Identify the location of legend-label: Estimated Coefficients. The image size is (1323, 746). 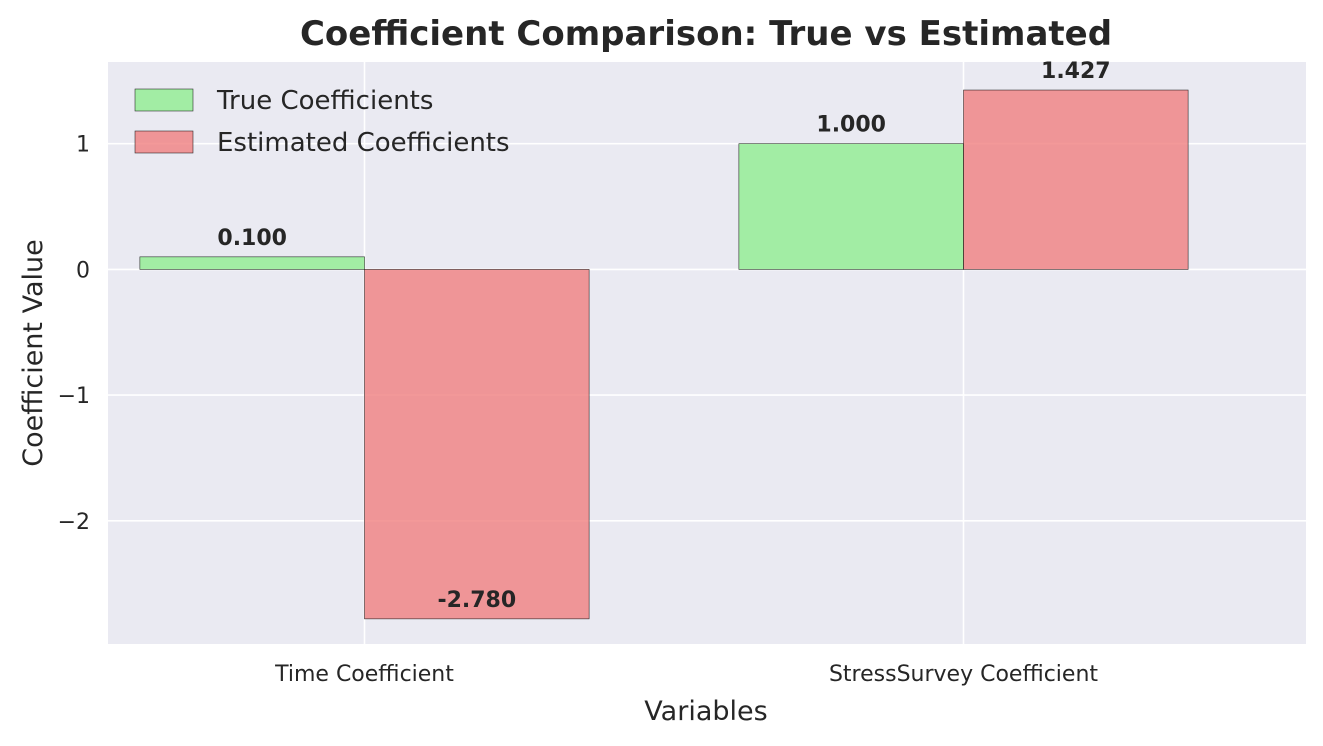
(363, 143).